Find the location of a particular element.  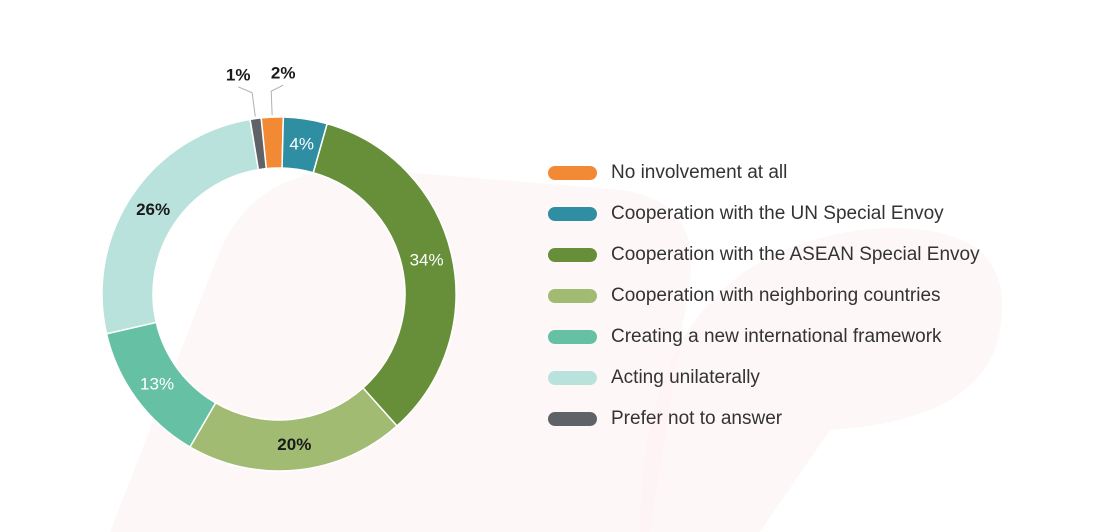

slice-data-label: 4% is located at coordinates (301, 144).